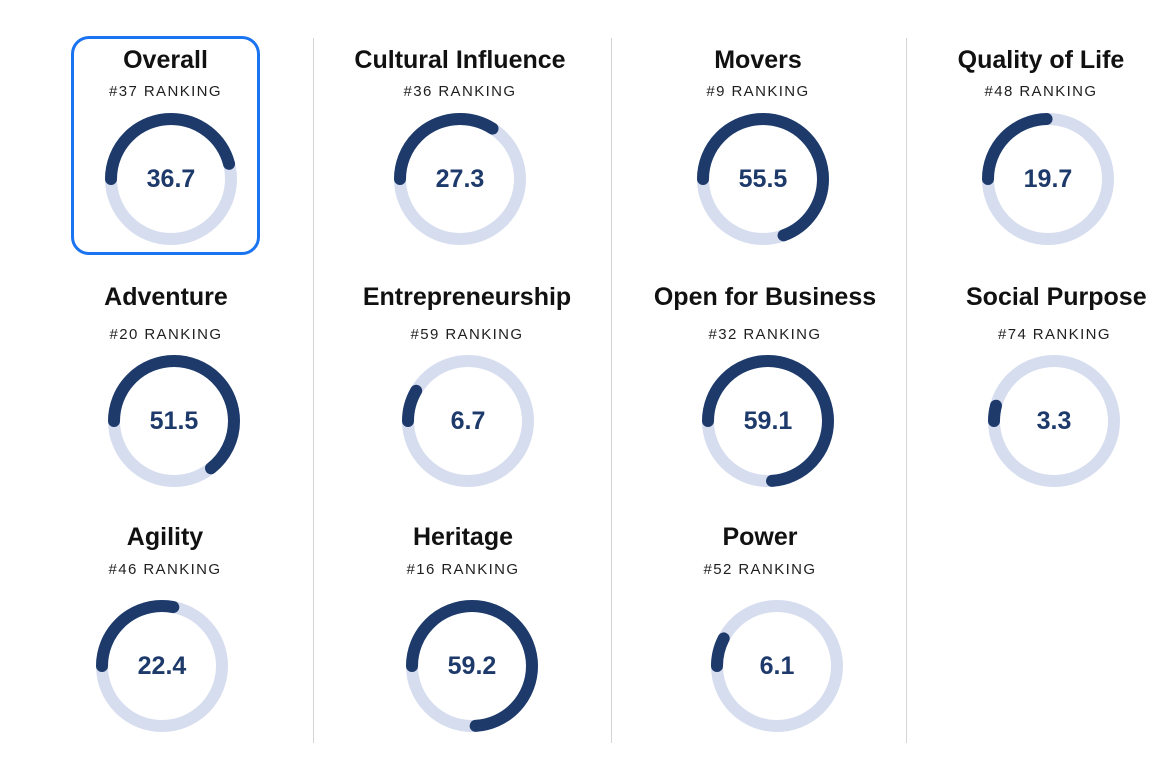  I want to click on metric-ranking: #32 RANKING, so click(765, 334).